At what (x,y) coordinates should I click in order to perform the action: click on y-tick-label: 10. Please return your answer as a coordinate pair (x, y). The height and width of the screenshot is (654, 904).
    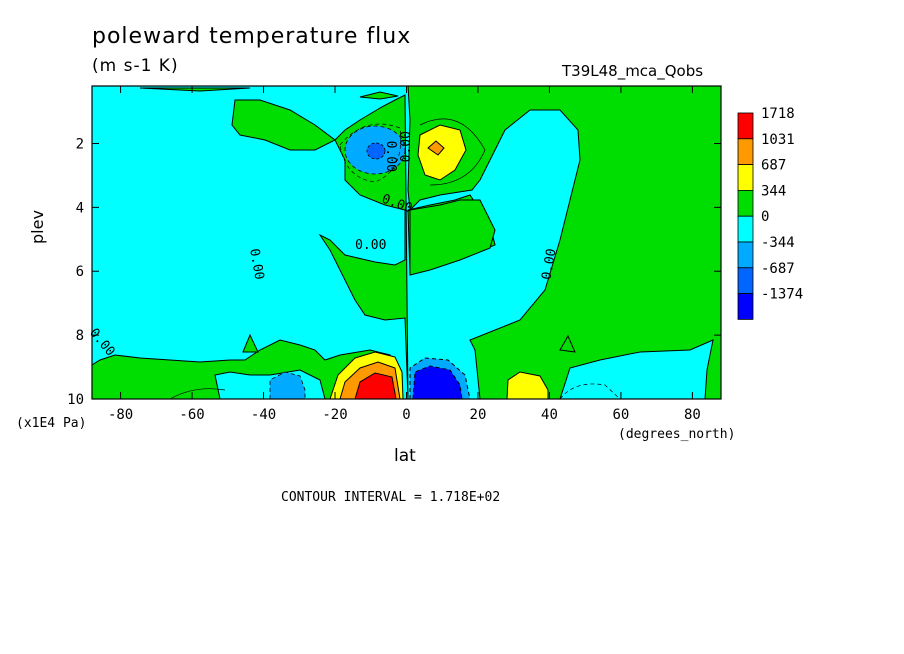
    Looking at the image, I should click on (75, 400).